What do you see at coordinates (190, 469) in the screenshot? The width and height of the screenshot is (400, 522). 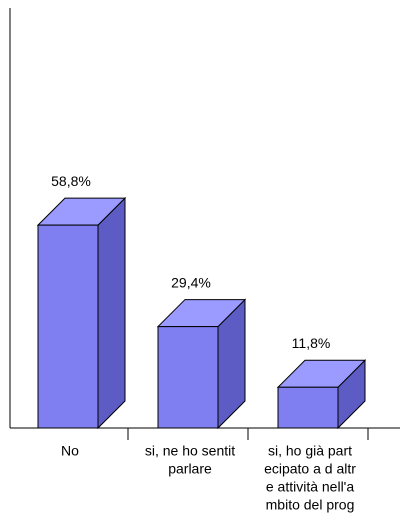 I see `x-tick-label: parlare` at bounding box center [190, 469].